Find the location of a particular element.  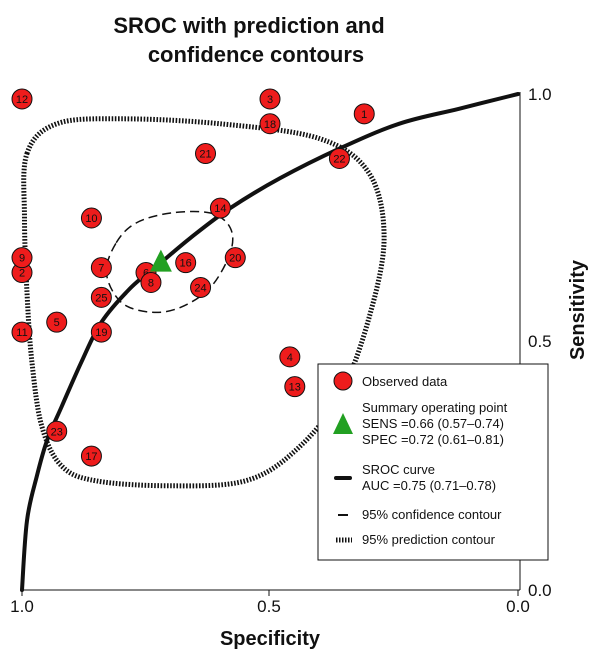

observed-point-label: 21 is located at coordinates (205, 155).